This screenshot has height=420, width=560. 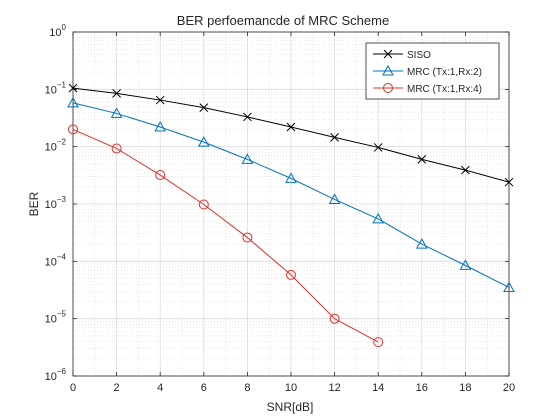 What do you see at coordinates (291, 388) in the screenshot?
I see `x-tick-label: 10` at bounding box center [291, 388].